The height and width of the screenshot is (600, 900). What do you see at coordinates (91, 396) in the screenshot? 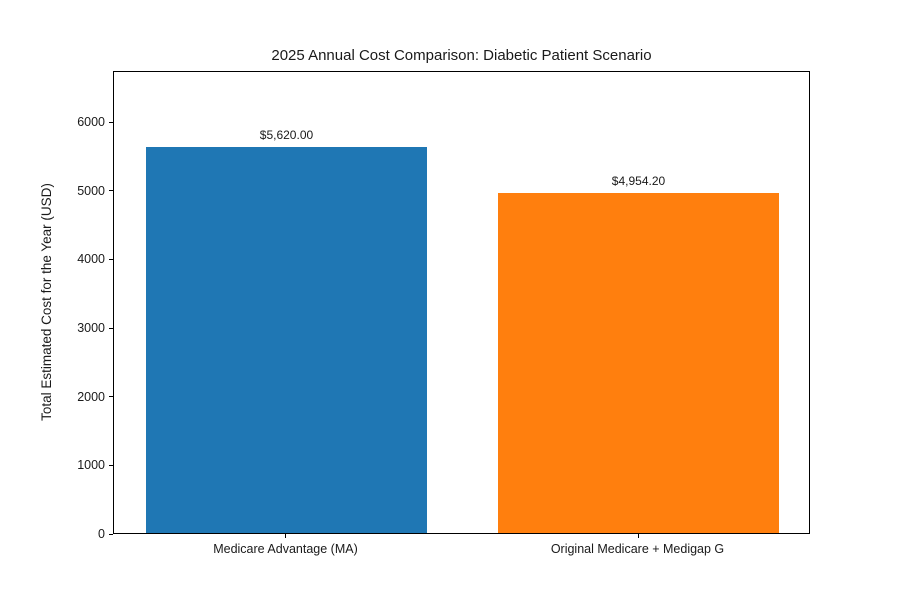
I see `y-tick-label-2000: 2000` at bounding box center [91, 396].